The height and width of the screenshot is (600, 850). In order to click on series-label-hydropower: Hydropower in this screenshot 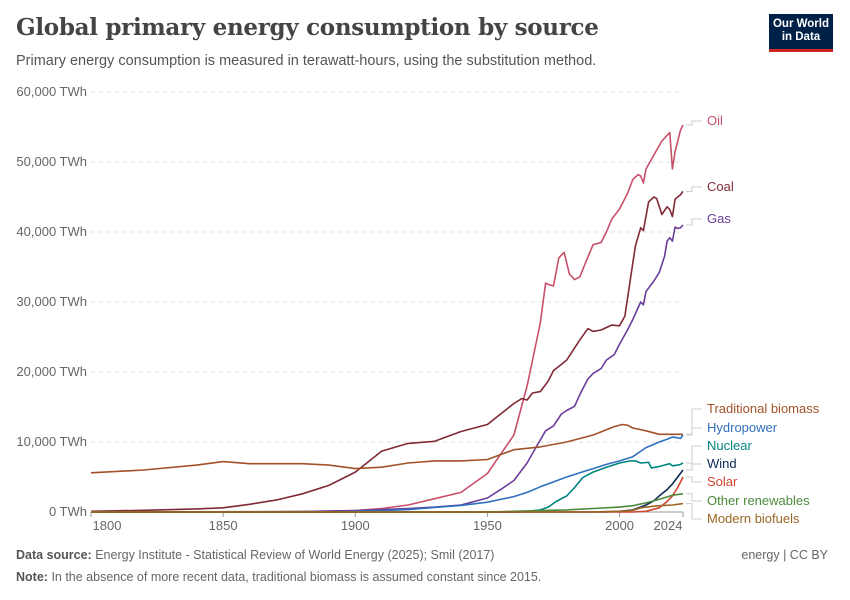, I will do `click(742, 427)`.